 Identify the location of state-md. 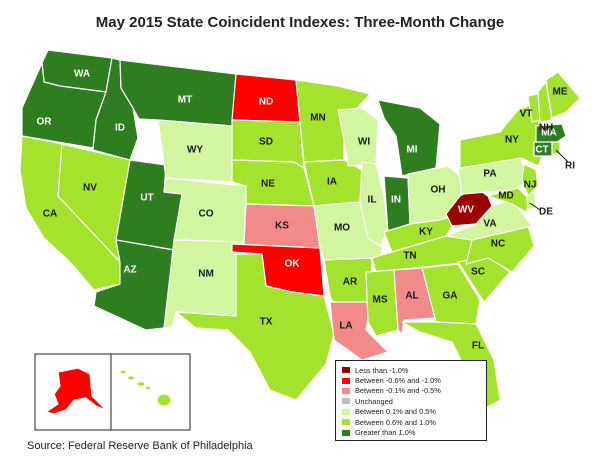
(509, 200).